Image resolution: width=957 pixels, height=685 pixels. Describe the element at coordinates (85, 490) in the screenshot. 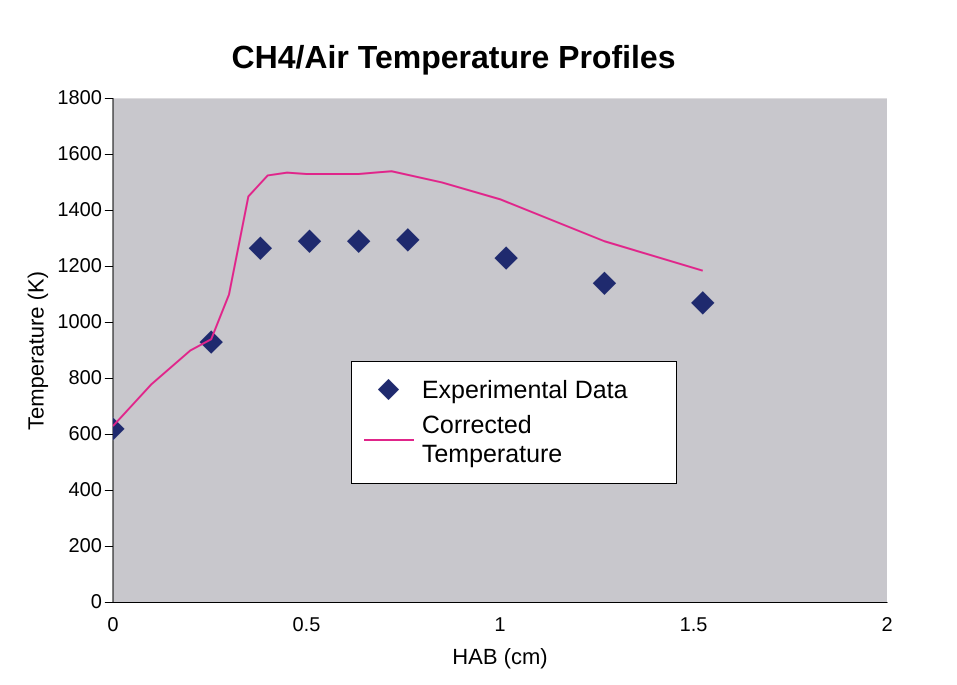

I see `y-tick-label: 400` at that location.